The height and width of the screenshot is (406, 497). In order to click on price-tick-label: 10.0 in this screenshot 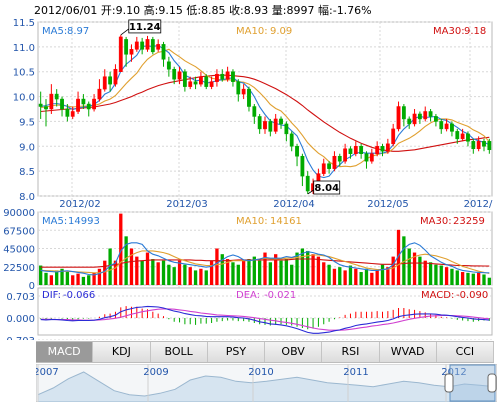, I will do `click(24, 98)`.